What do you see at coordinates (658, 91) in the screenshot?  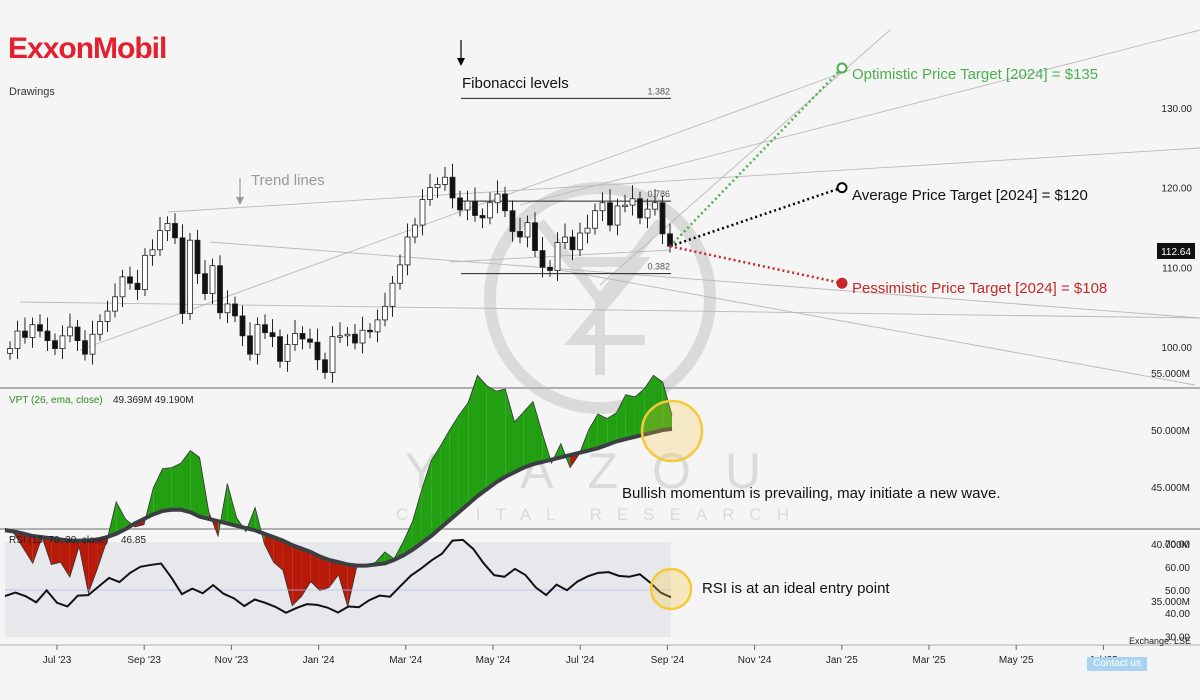 I see `fib-level-label: 1.382` at bounding box center [658, 91].